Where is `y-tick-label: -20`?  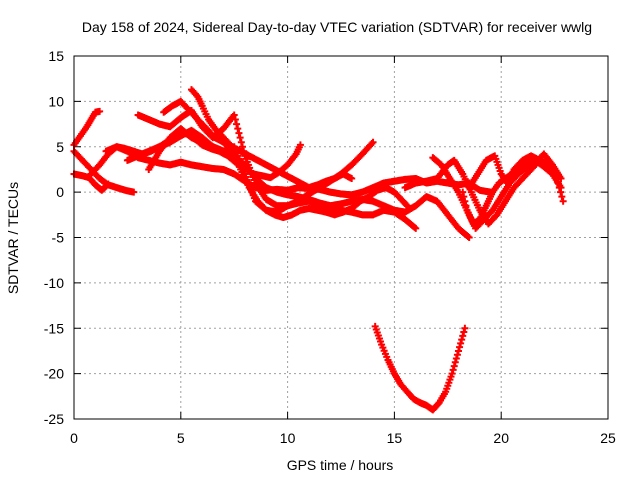
y-tick-label: -20 is located at coordinates (54, 374).